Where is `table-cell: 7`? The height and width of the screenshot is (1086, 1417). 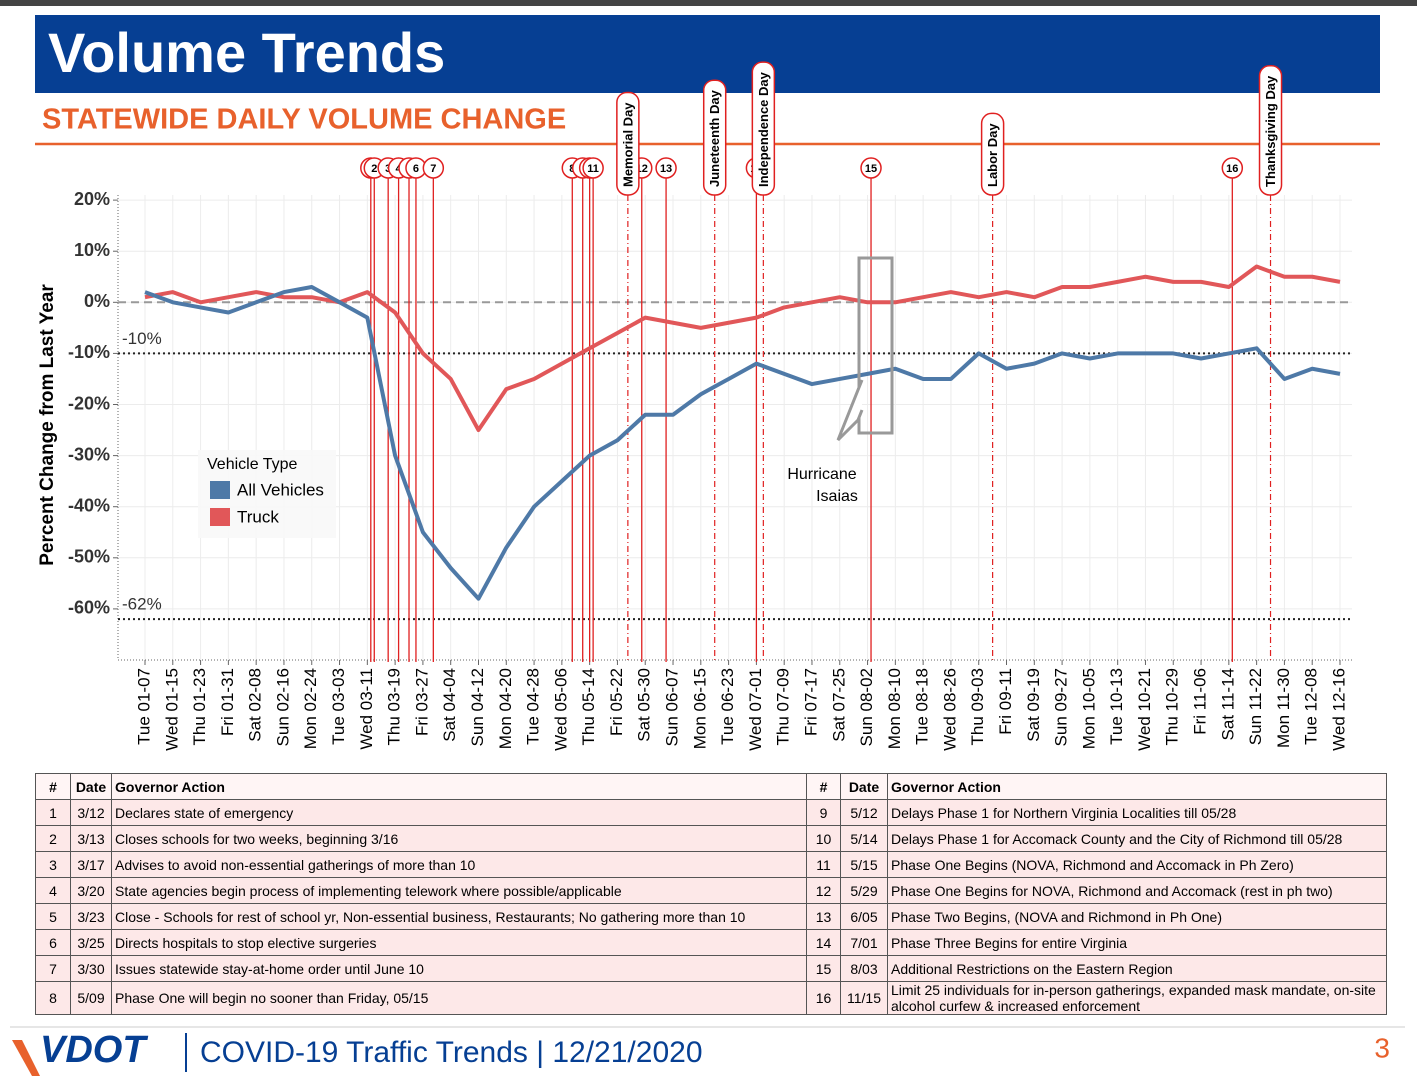
table-cell: 7 is located at coordinates (53, 968).